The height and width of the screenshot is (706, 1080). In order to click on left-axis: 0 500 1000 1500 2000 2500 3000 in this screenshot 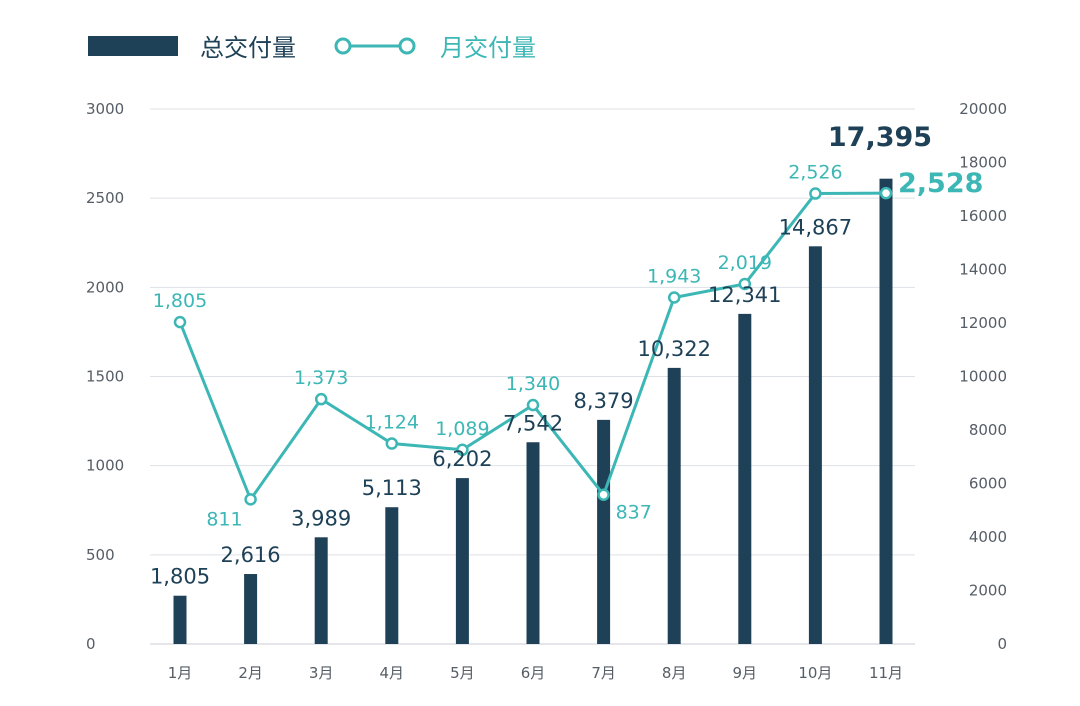, I will do `click(105, 376)`.